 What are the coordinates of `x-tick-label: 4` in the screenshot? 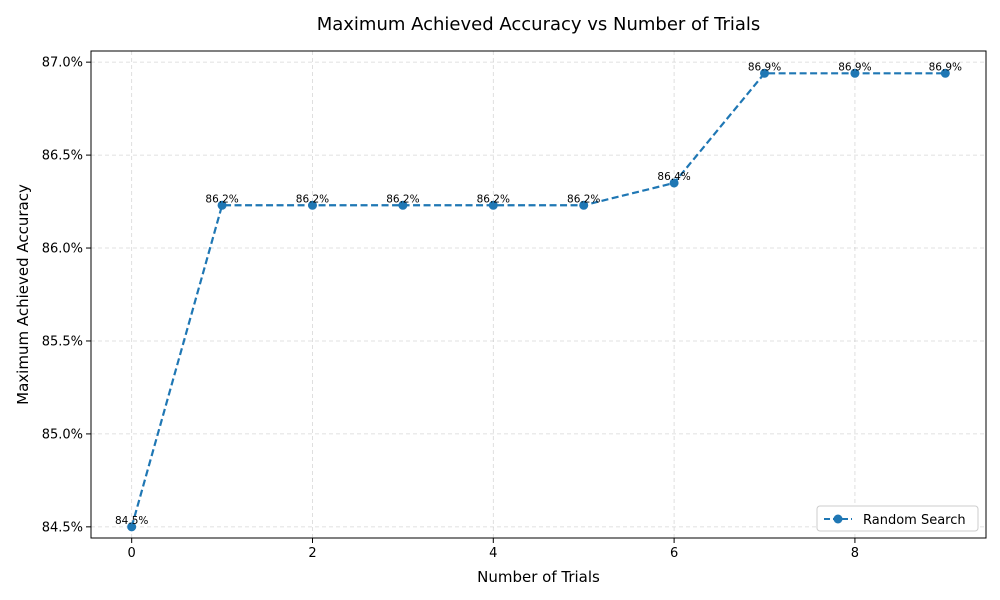 It's located at (493, 553).